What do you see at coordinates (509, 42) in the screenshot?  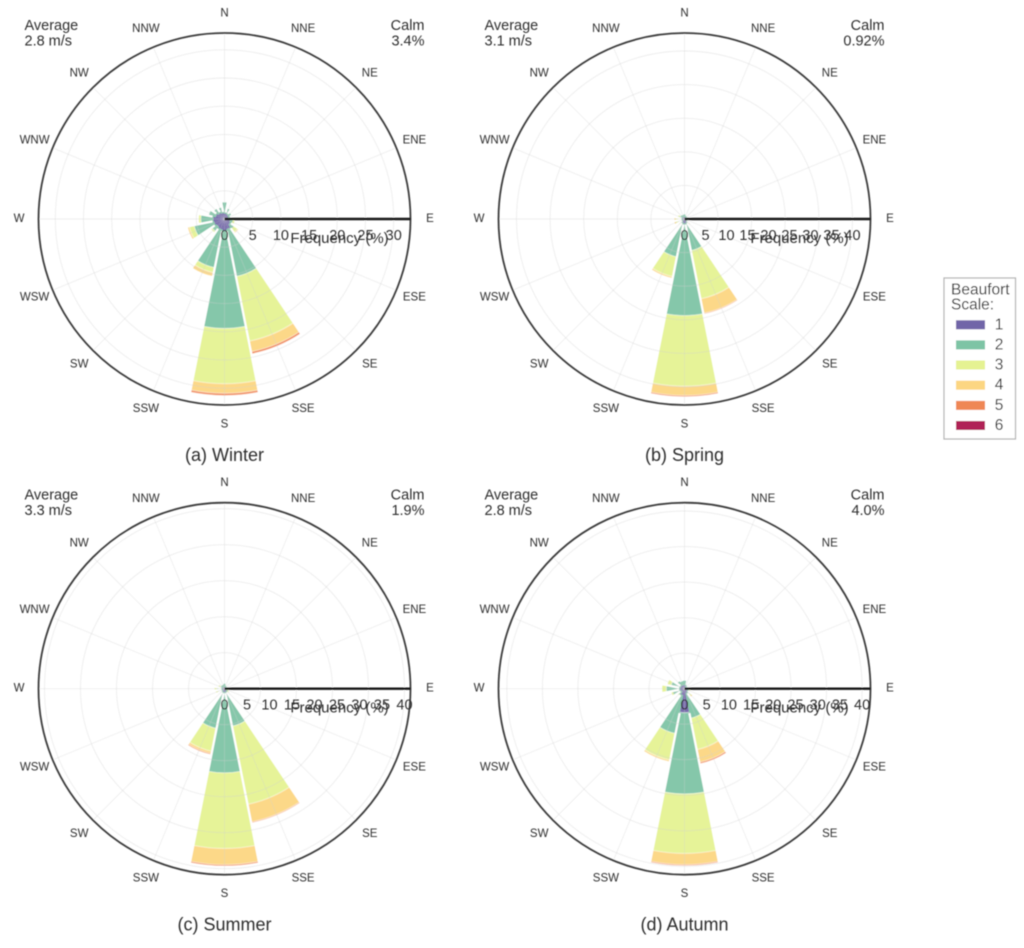 I see `svg-text: 3.1 m/s` at bounding box center [509, 42].